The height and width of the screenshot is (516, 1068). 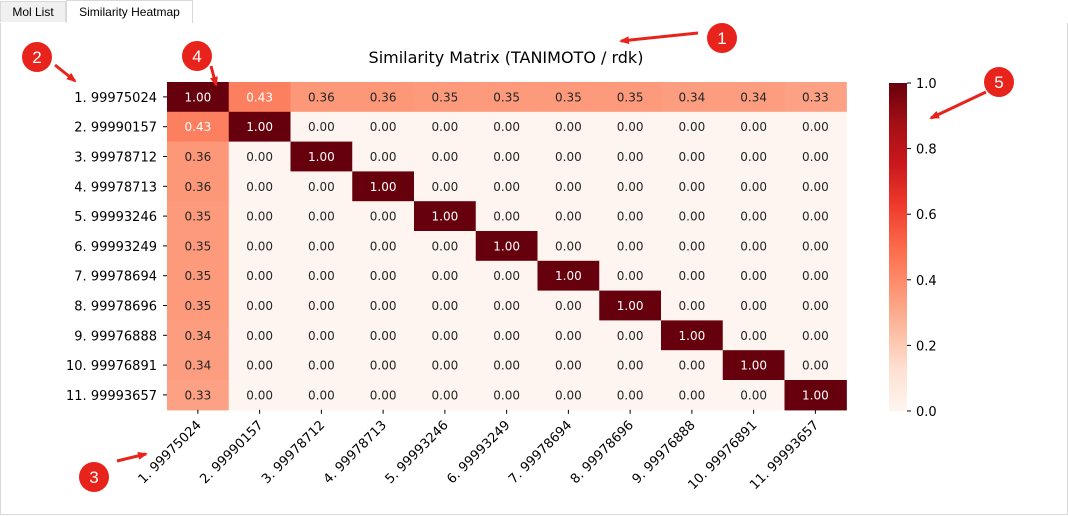 What do you see at coordinates (198, 127) in the screenshot?
I see `cell-value-label: 0.43` at bounding box center [198, 127].